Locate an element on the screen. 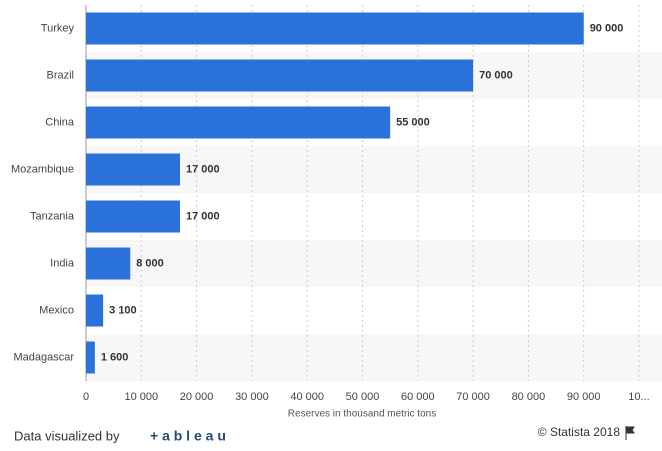 This screenshot has width=662, height=451. data-label: 3 100 is located at coordinates (123, 310).